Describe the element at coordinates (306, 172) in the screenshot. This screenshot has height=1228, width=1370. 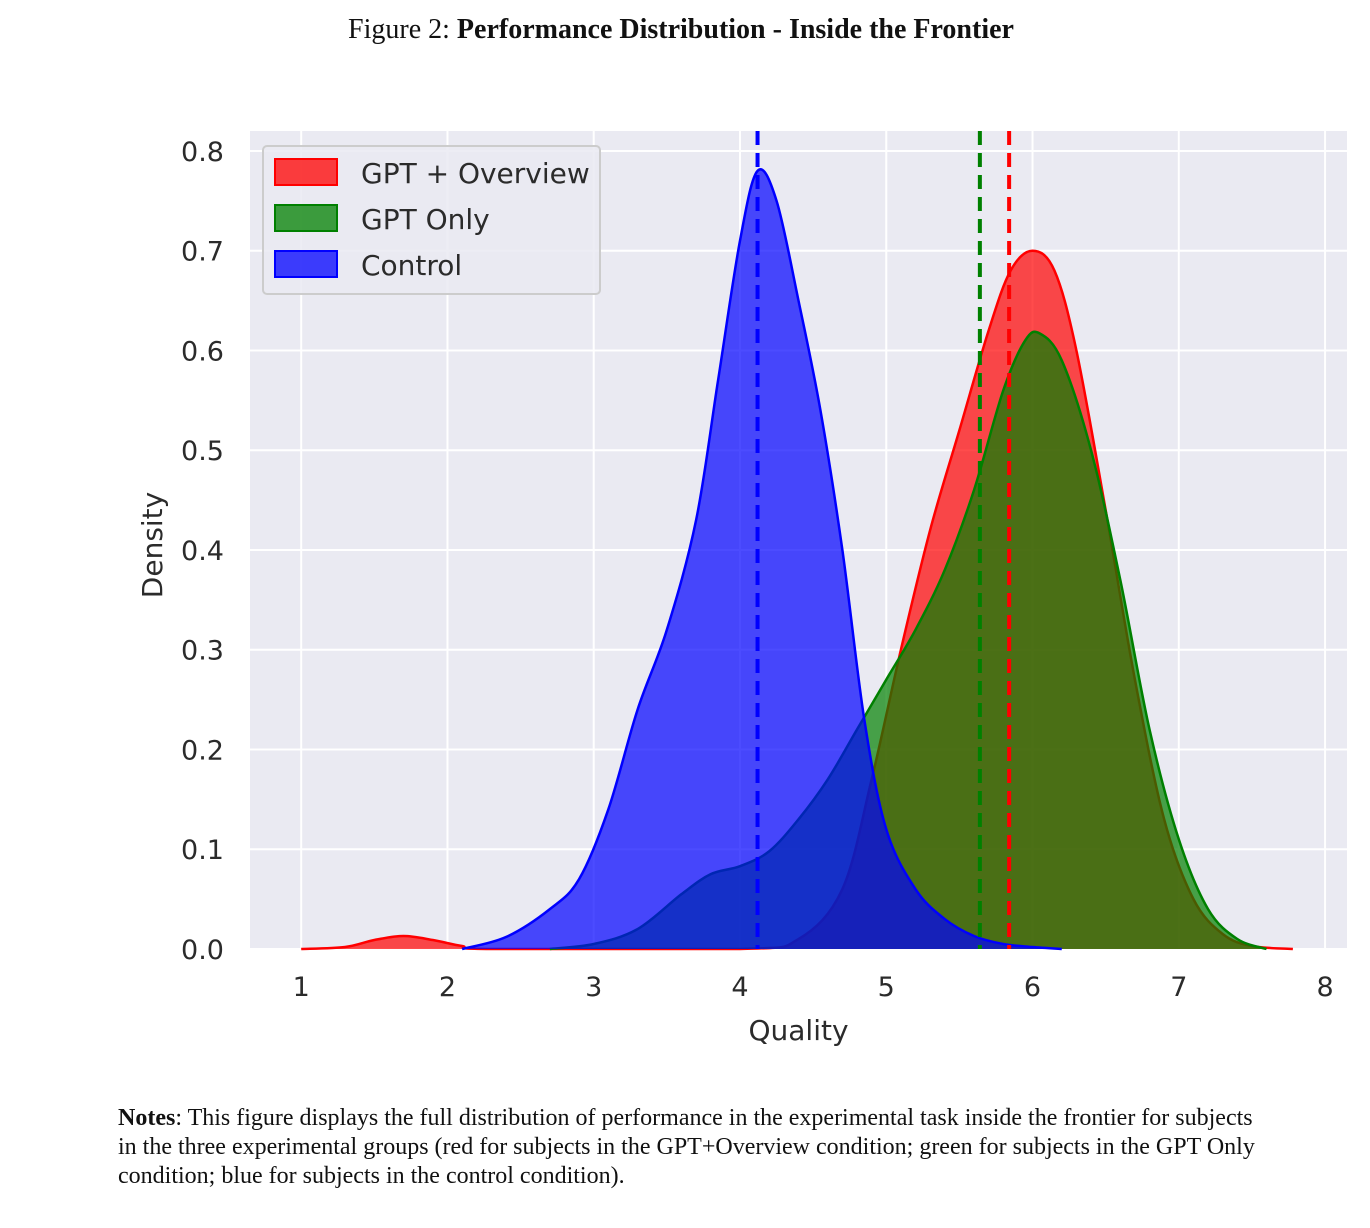
I see `legend-swatch-gpt-overview` at that location.